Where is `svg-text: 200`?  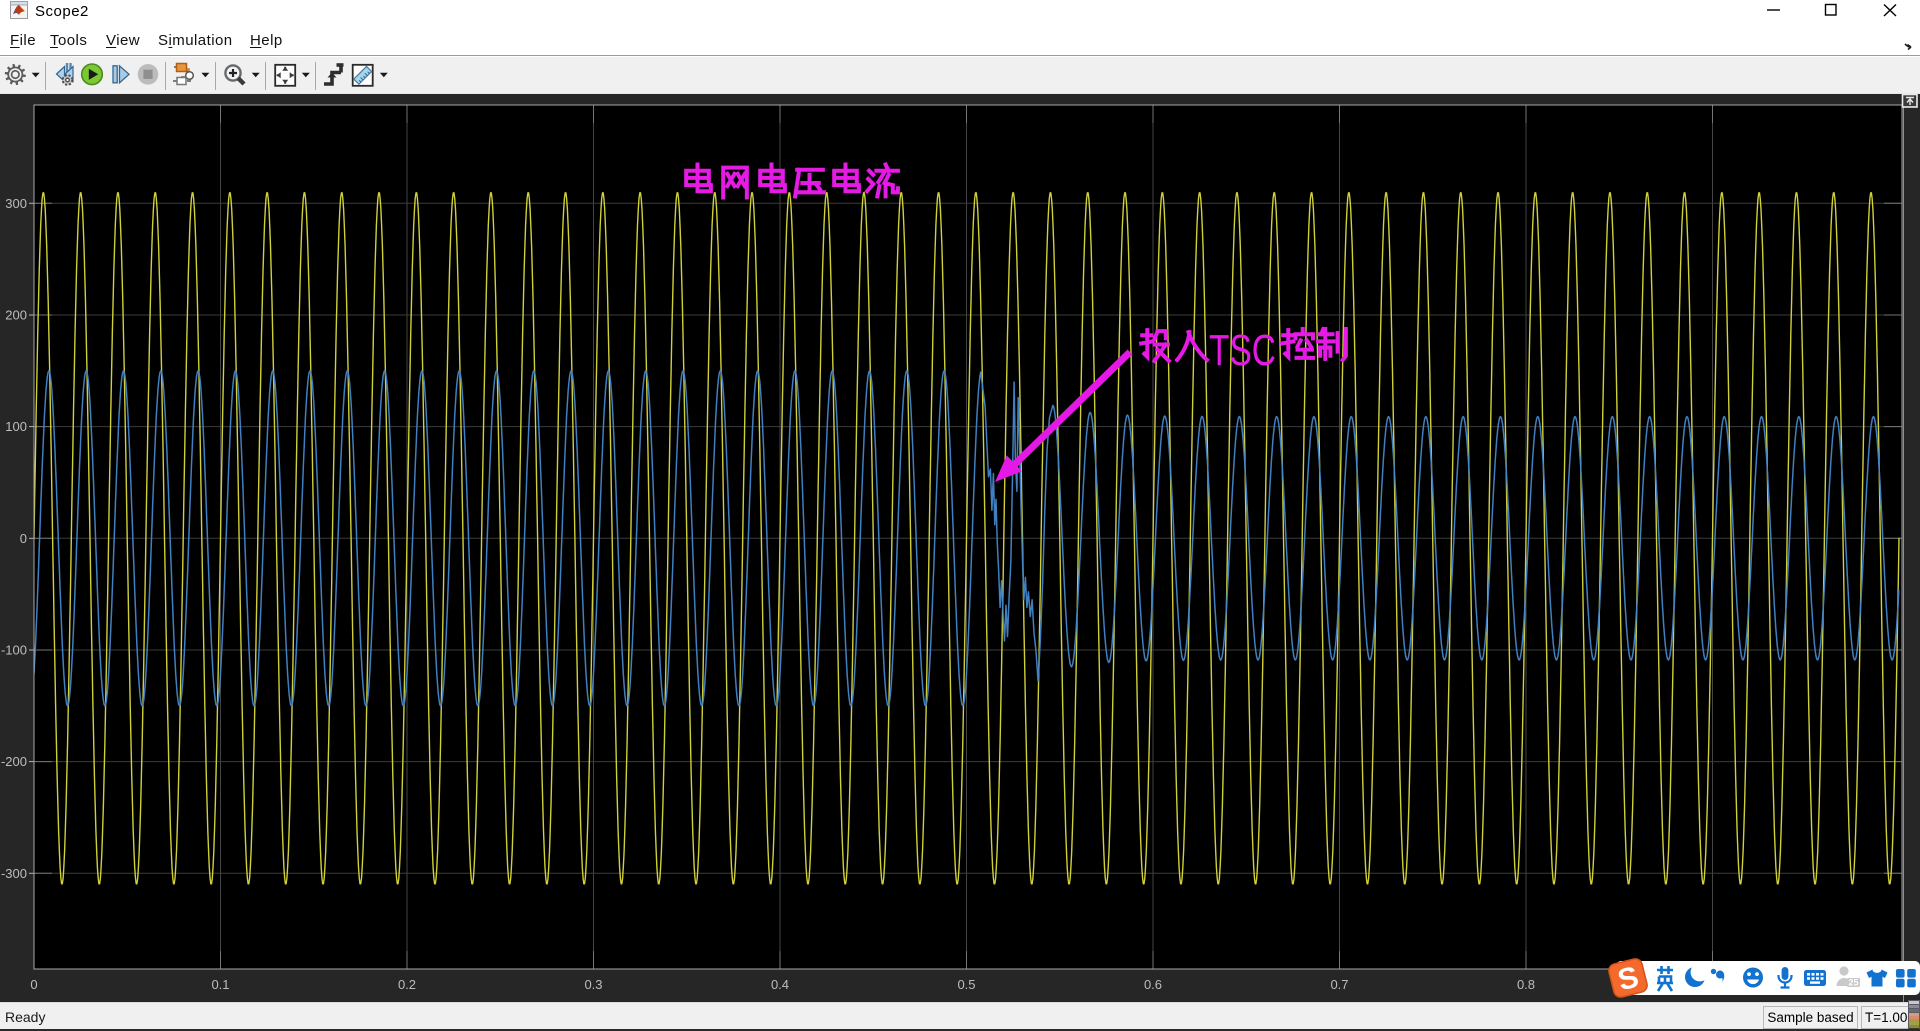
svg-text: 200 is located at coordinates (16, 315).